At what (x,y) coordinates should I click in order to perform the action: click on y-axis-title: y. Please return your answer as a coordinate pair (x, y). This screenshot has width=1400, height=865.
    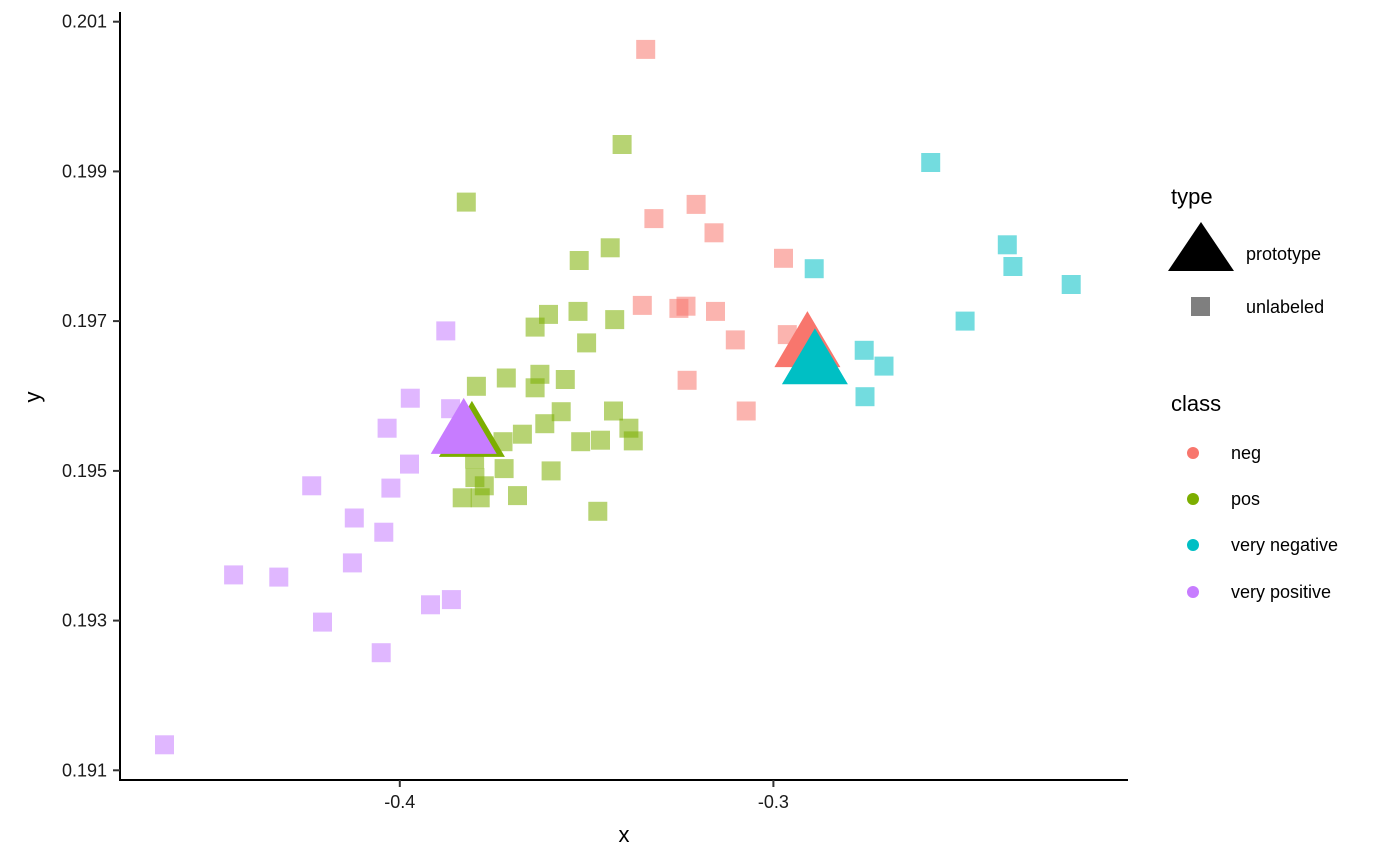
    Looking at the image, I should click on (32, 397).